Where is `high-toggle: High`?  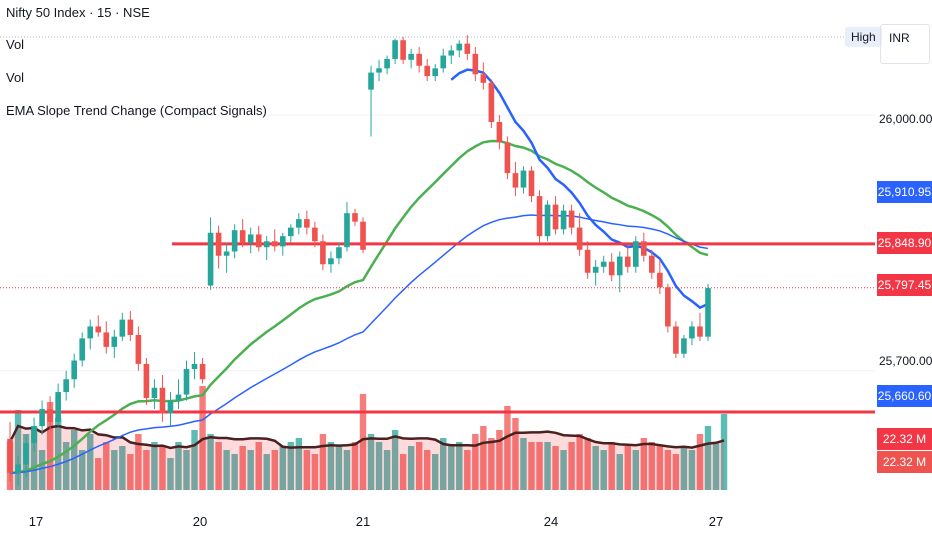
high-toggle: High is located at coordinates (863, 37).